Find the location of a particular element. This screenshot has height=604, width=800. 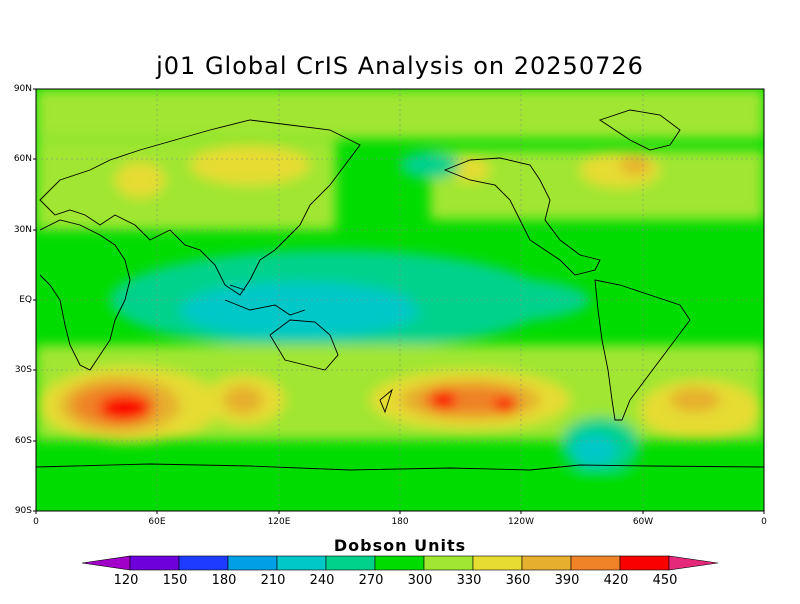

lat-label-30n: 30N is located at coordinates (22, 230).